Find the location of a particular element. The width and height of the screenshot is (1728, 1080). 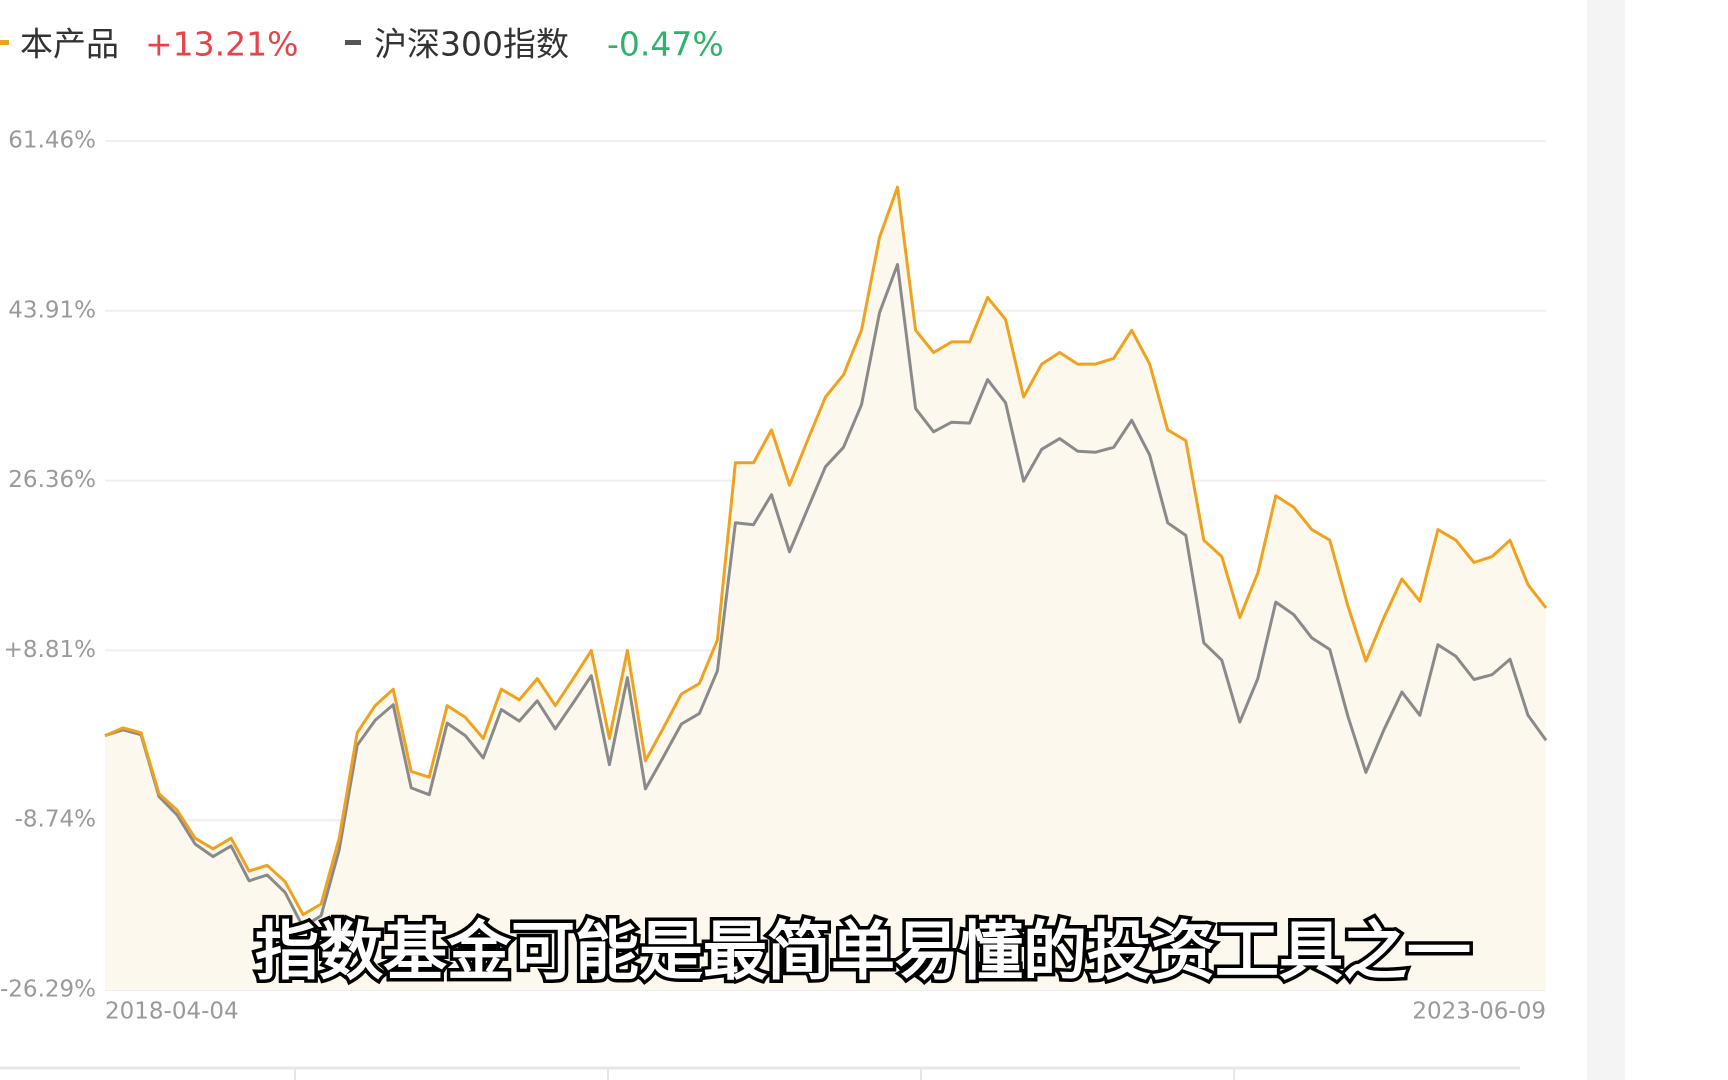

y-tick-label: +8.81% is located at coordinates (50, 650).